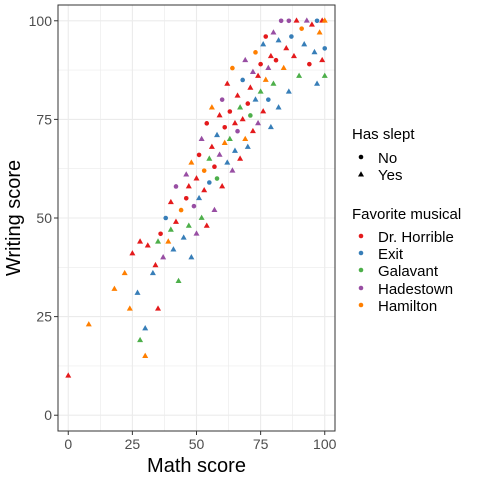  Describe the element at coordinates (261, 444) in the screenshot. I see `x-tick-label: 75` at that location.